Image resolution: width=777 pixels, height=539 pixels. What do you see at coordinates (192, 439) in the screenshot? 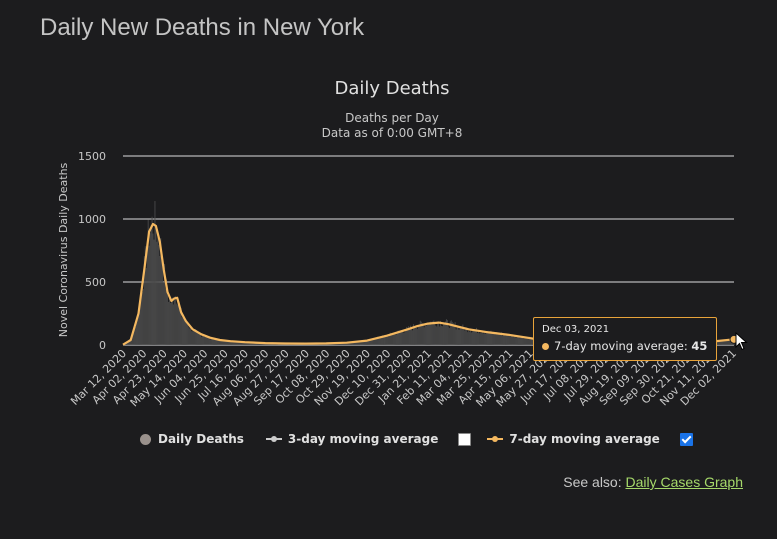
I see `legend-item-daily-deaths: Daily Deaths` at bounding box center [192, 439].